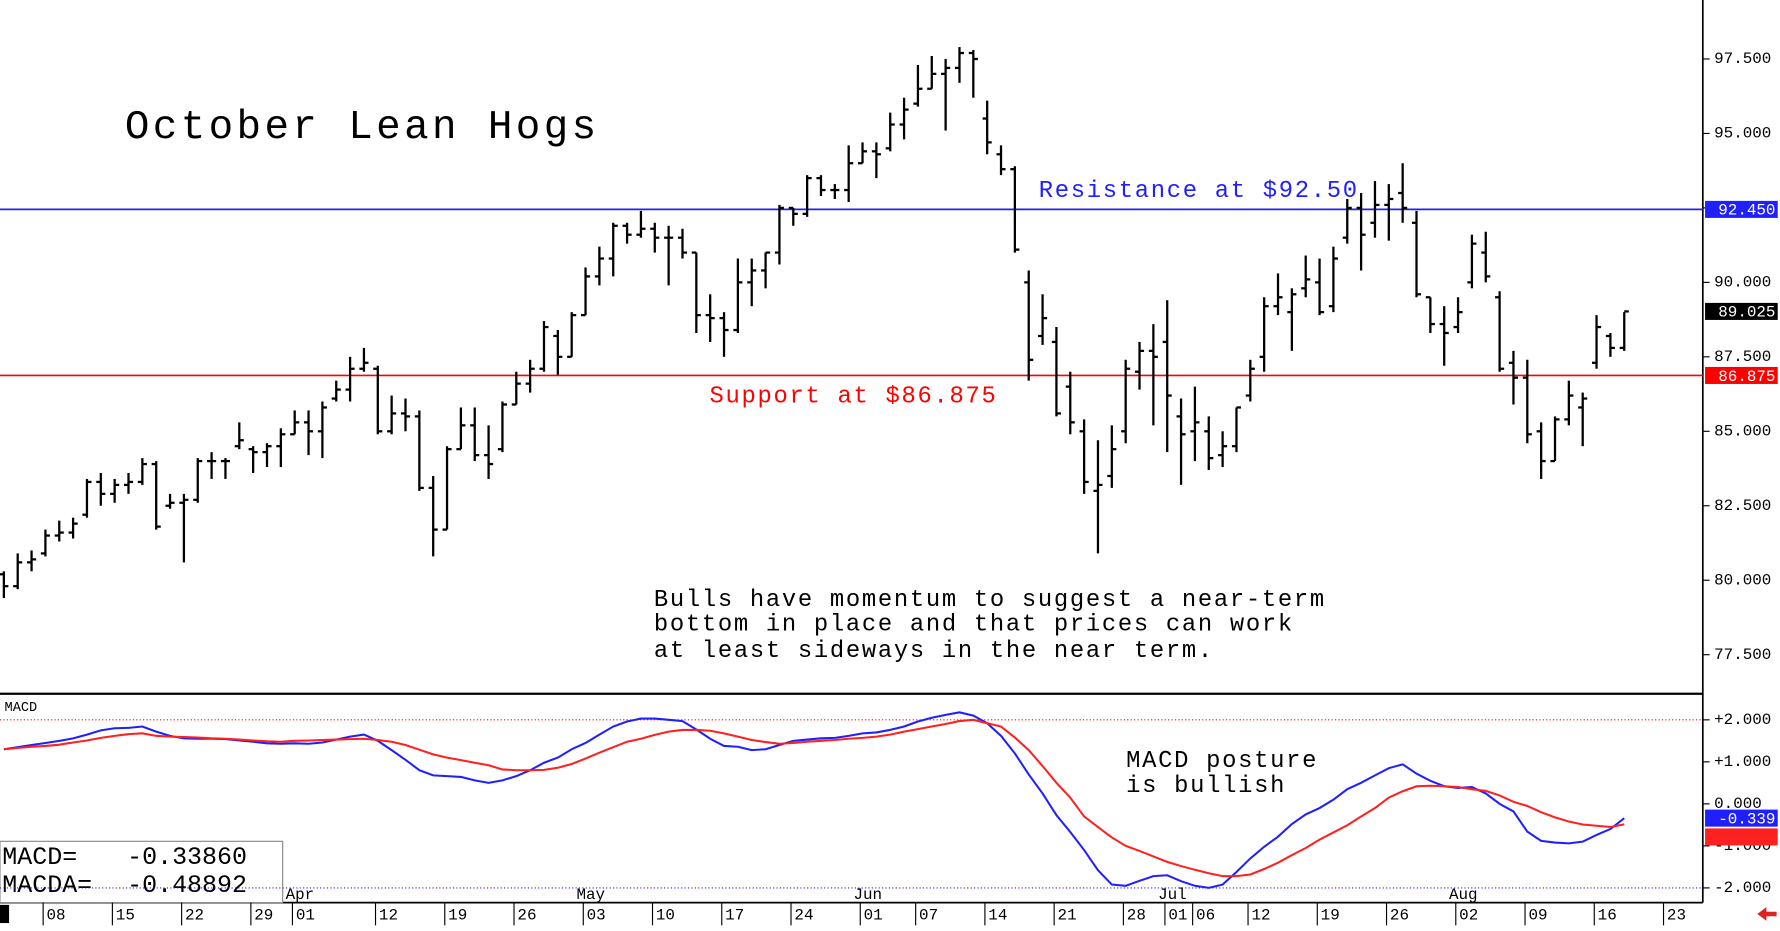 This screenshot has width=1780, height=931. Describe the element at coordinates (21, 708) in the screenshot. I see `macd-title: MACD` at that location.